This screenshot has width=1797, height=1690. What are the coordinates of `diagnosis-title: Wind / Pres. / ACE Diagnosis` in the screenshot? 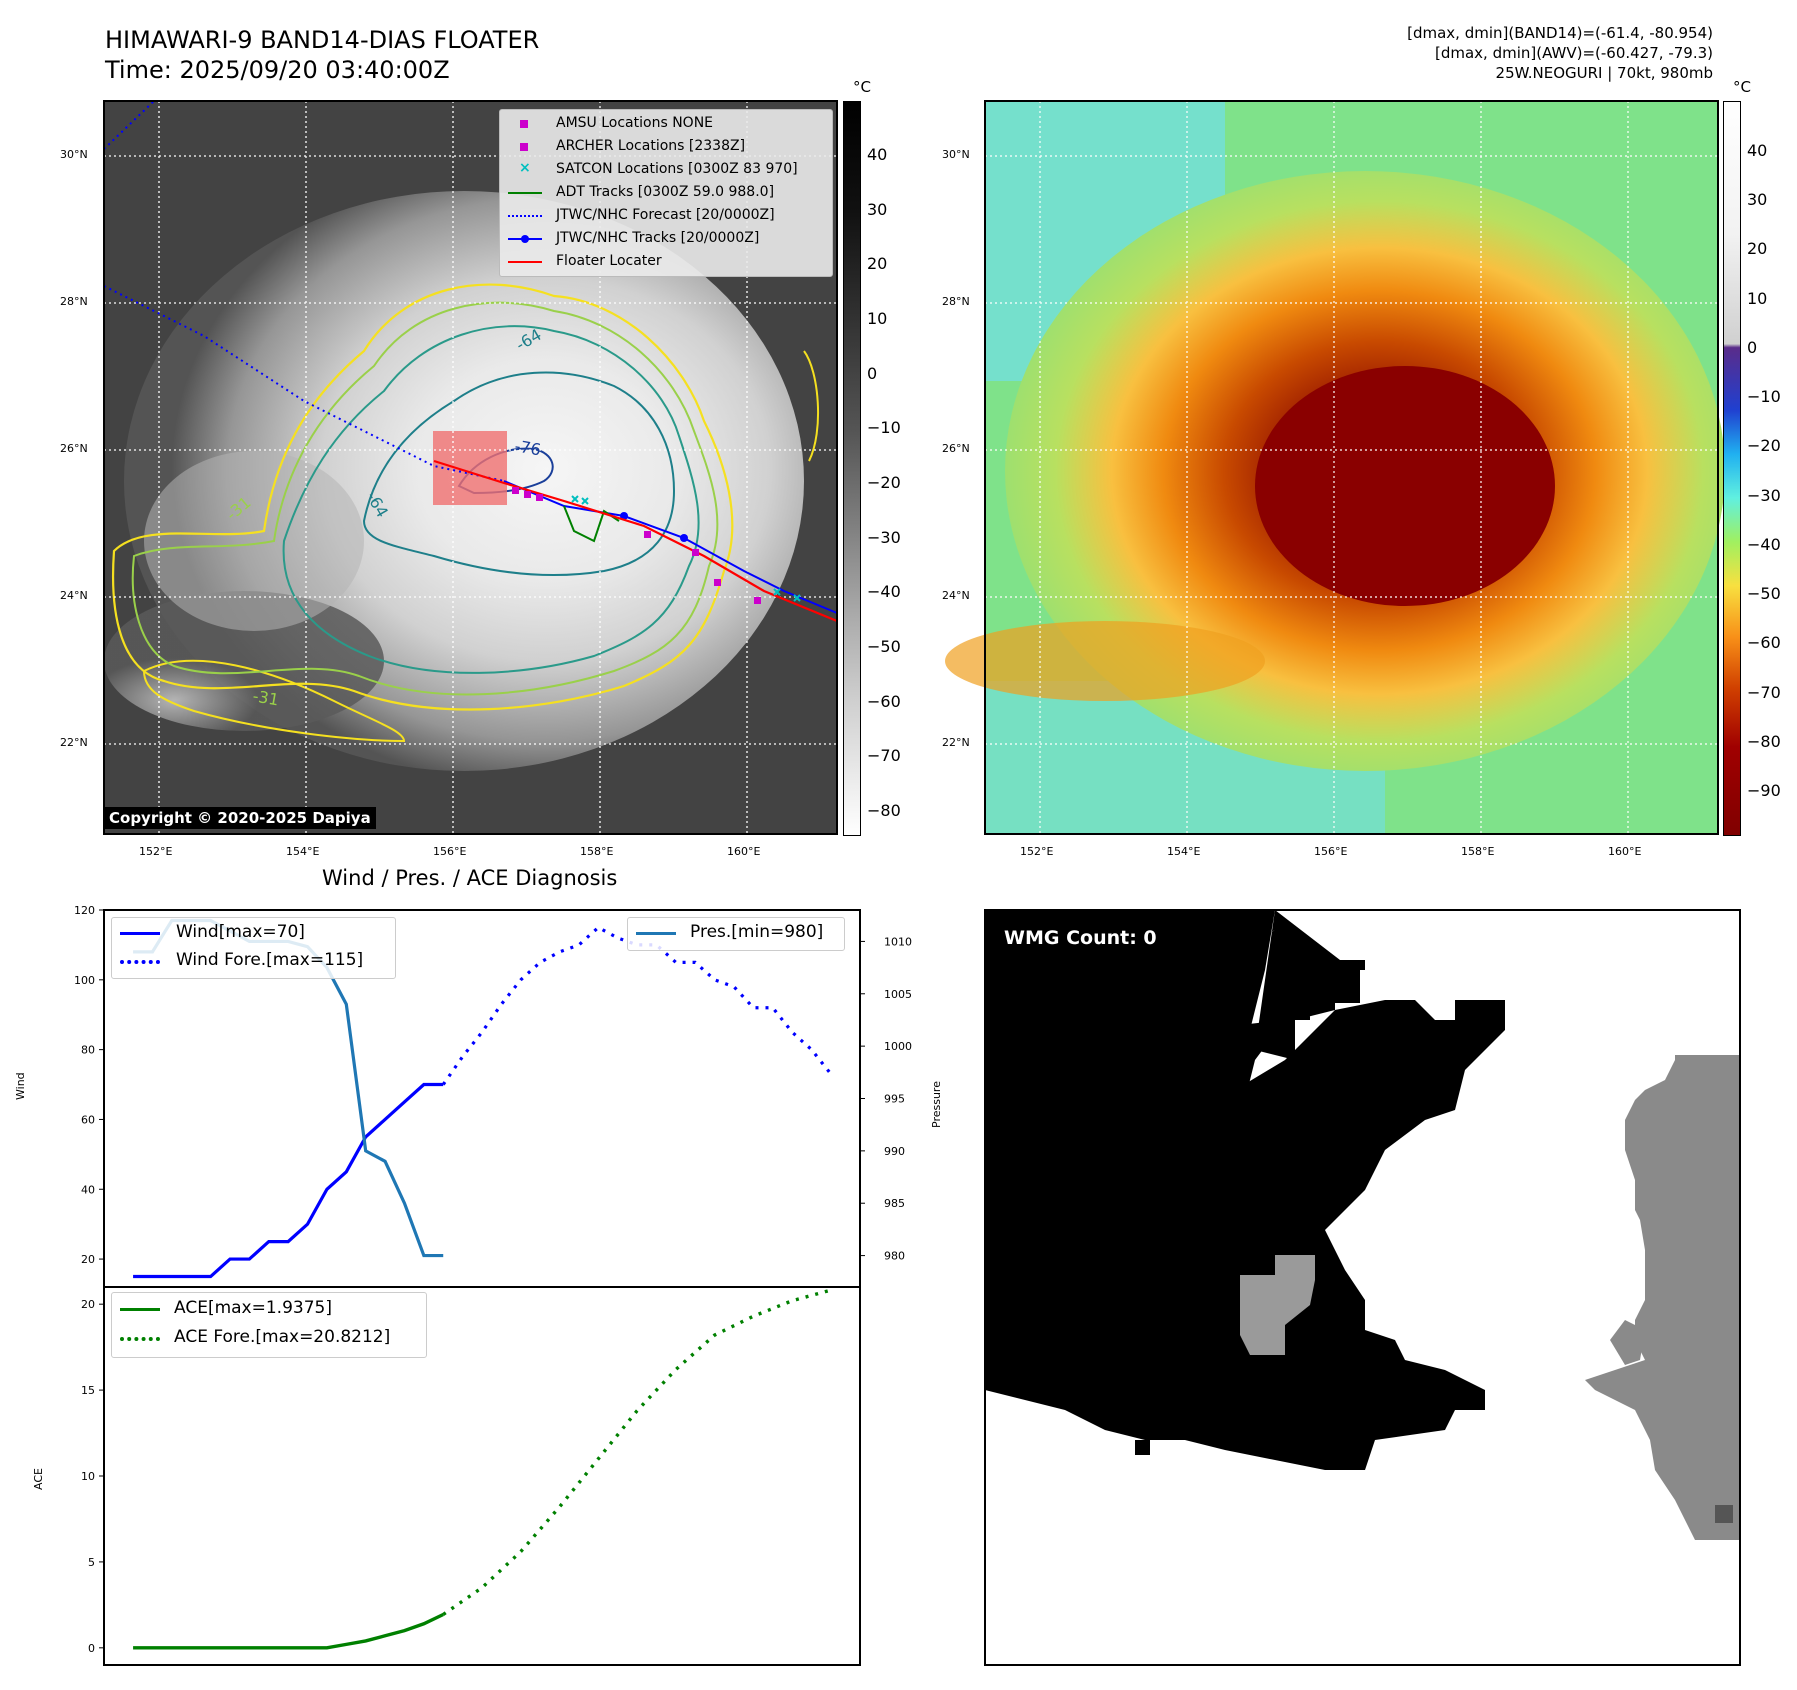 It's located at (470, 878).